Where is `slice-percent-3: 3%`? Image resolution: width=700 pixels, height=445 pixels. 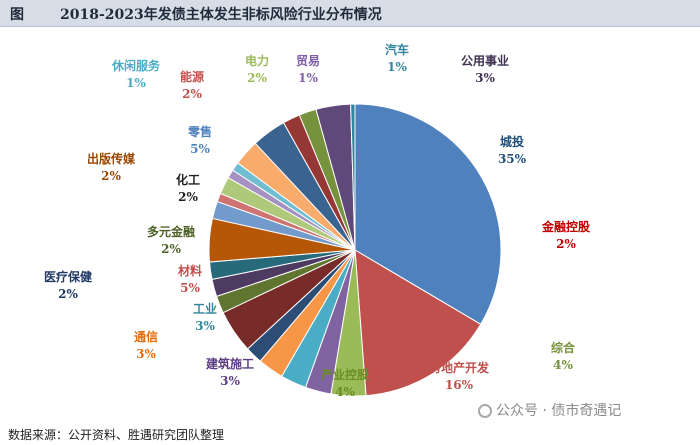
slice-percent-3: 3% is located at coordinates (230, 381).